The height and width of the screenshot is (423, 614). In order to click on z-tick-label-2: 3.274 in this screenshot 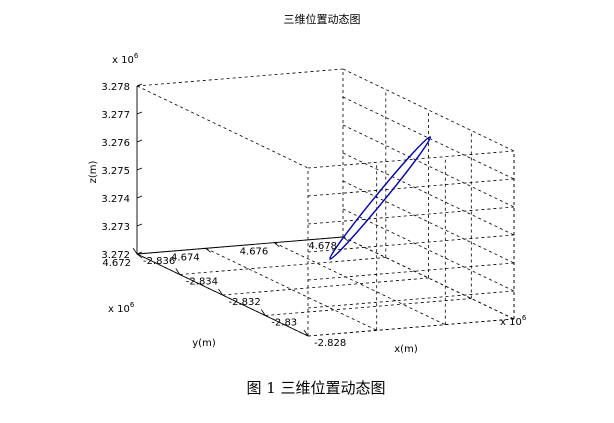, I will do `click(115, 199)`.